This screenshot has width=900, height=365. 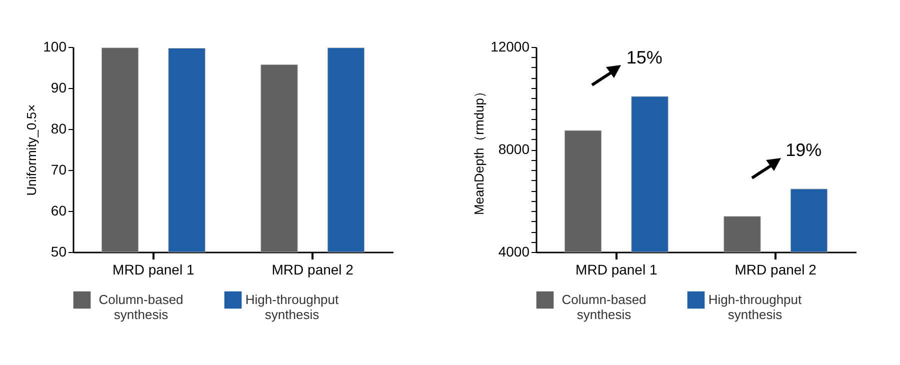 I want to click on y-tick-label: 70, so click(x=58, y=170).